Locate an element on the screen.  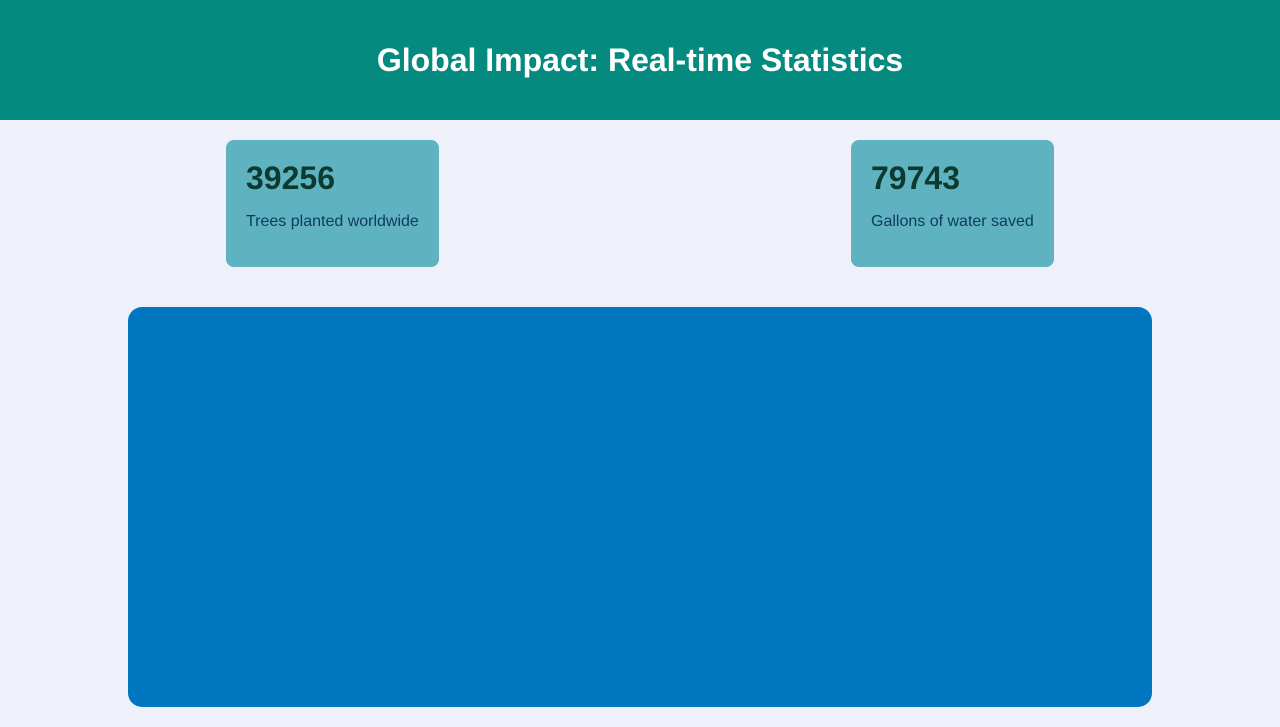
trees-count: 39256 is located at coordinates (290, 178).